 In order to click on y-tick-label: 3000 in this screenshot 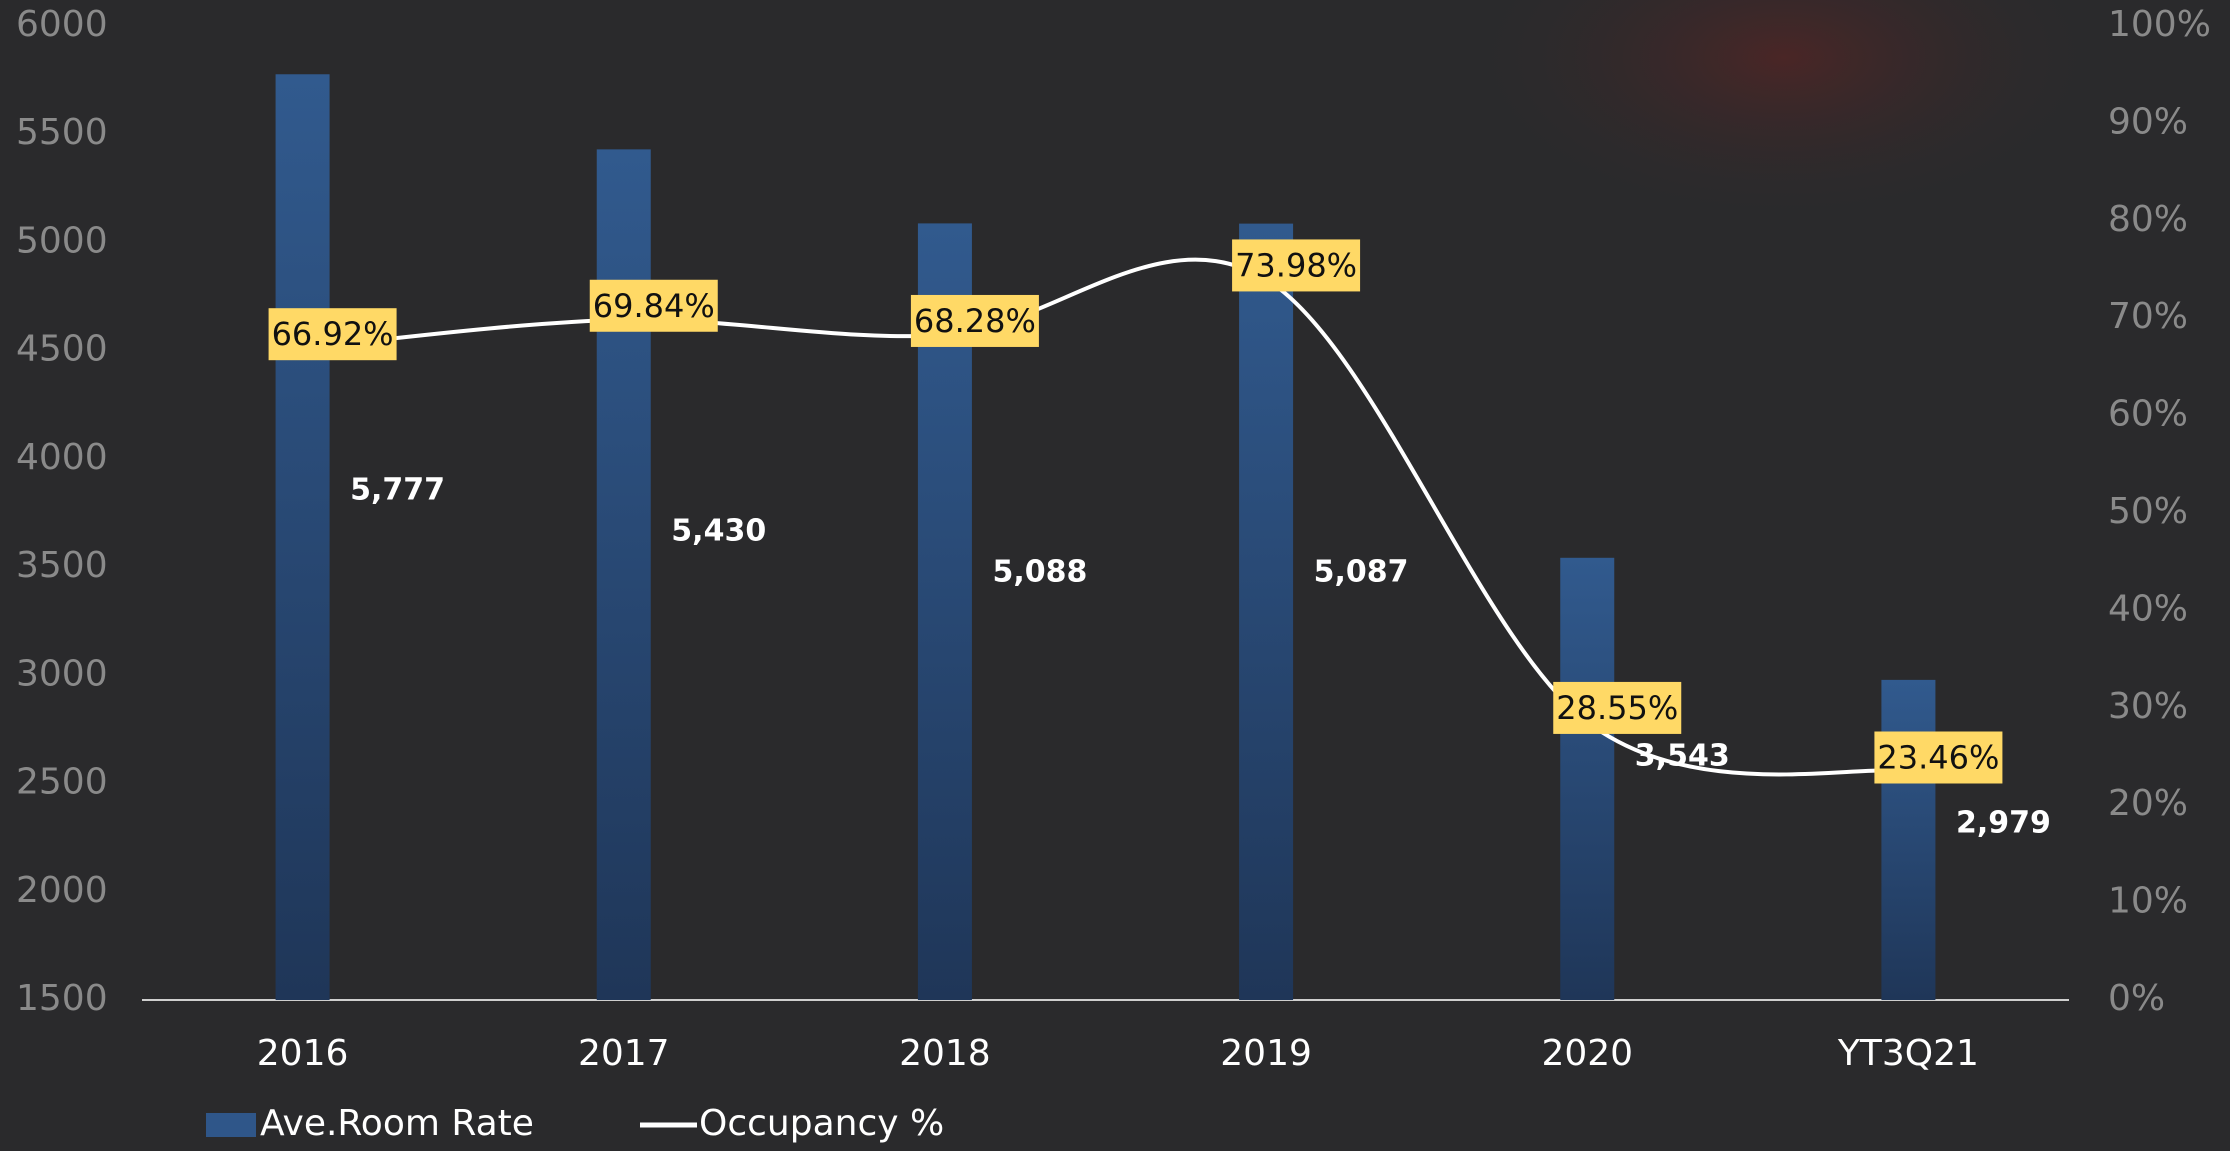, I will do `click(62, 673)`.